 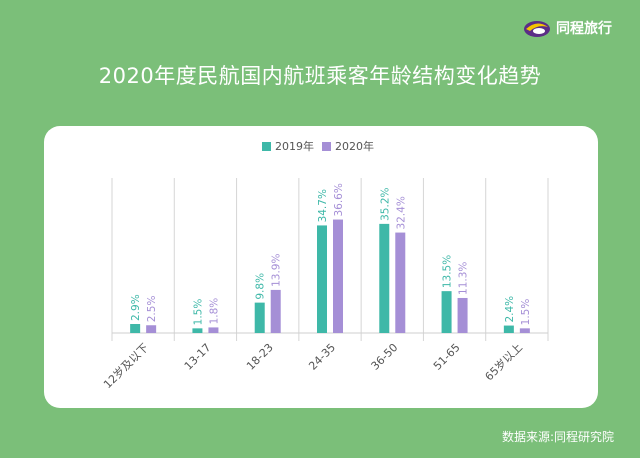 What do you see at coordinates (261, 286) in the screenshot?
I see `data-label: 9.8%` at bounding box center [261, 286].